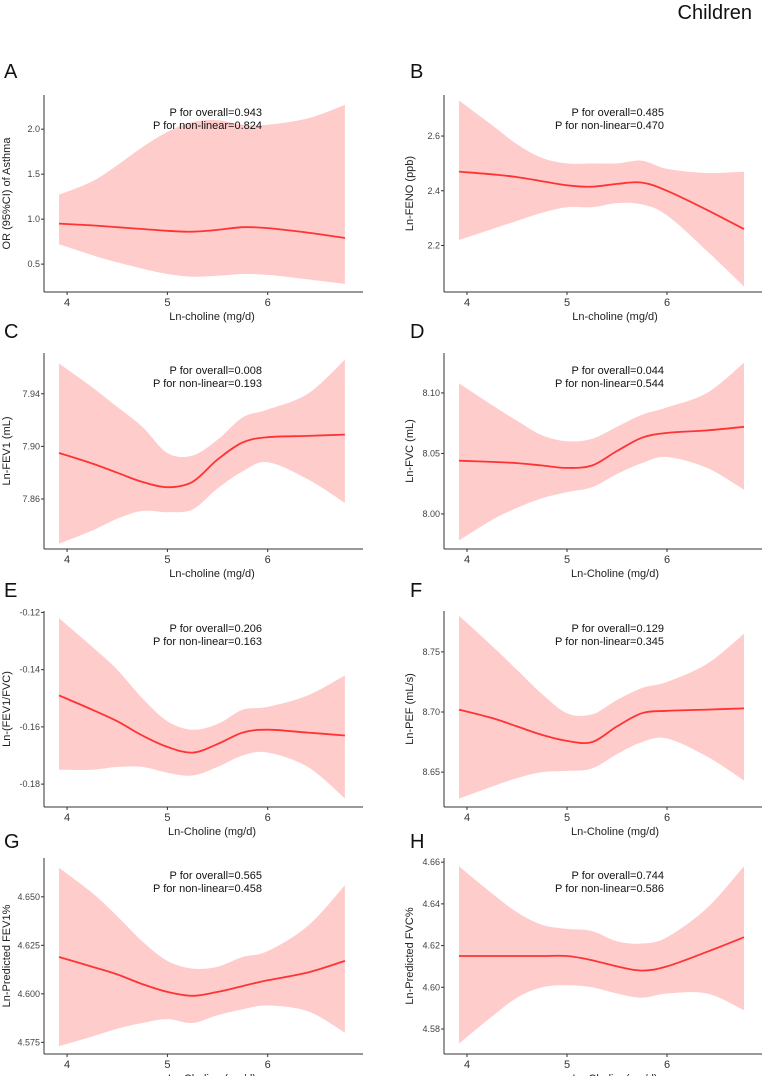 The image size is (768, 1076). I want to click on p-nonlinear-annotation: P for non-linear=0.470, so click(609, 126).